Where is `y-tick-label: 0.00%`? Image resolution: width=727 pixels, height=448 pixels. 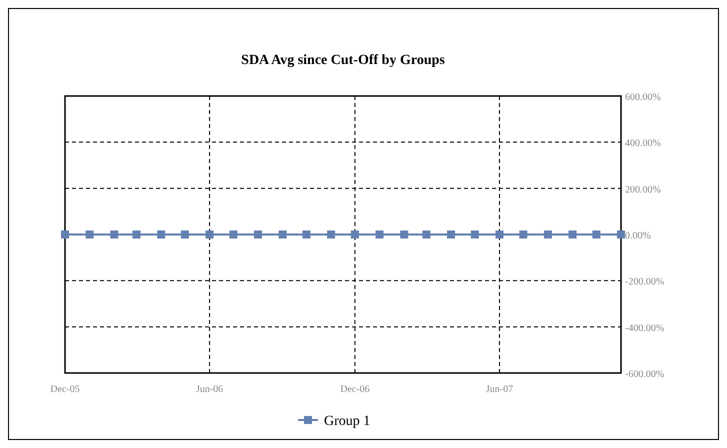 y-tick-label: 0.00% is located at coordinates (638, 236).